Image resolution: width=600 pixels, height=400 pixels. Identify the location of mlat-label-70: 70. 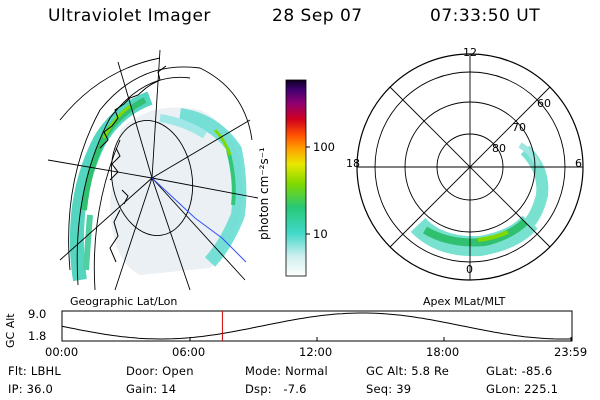
(519, 127).